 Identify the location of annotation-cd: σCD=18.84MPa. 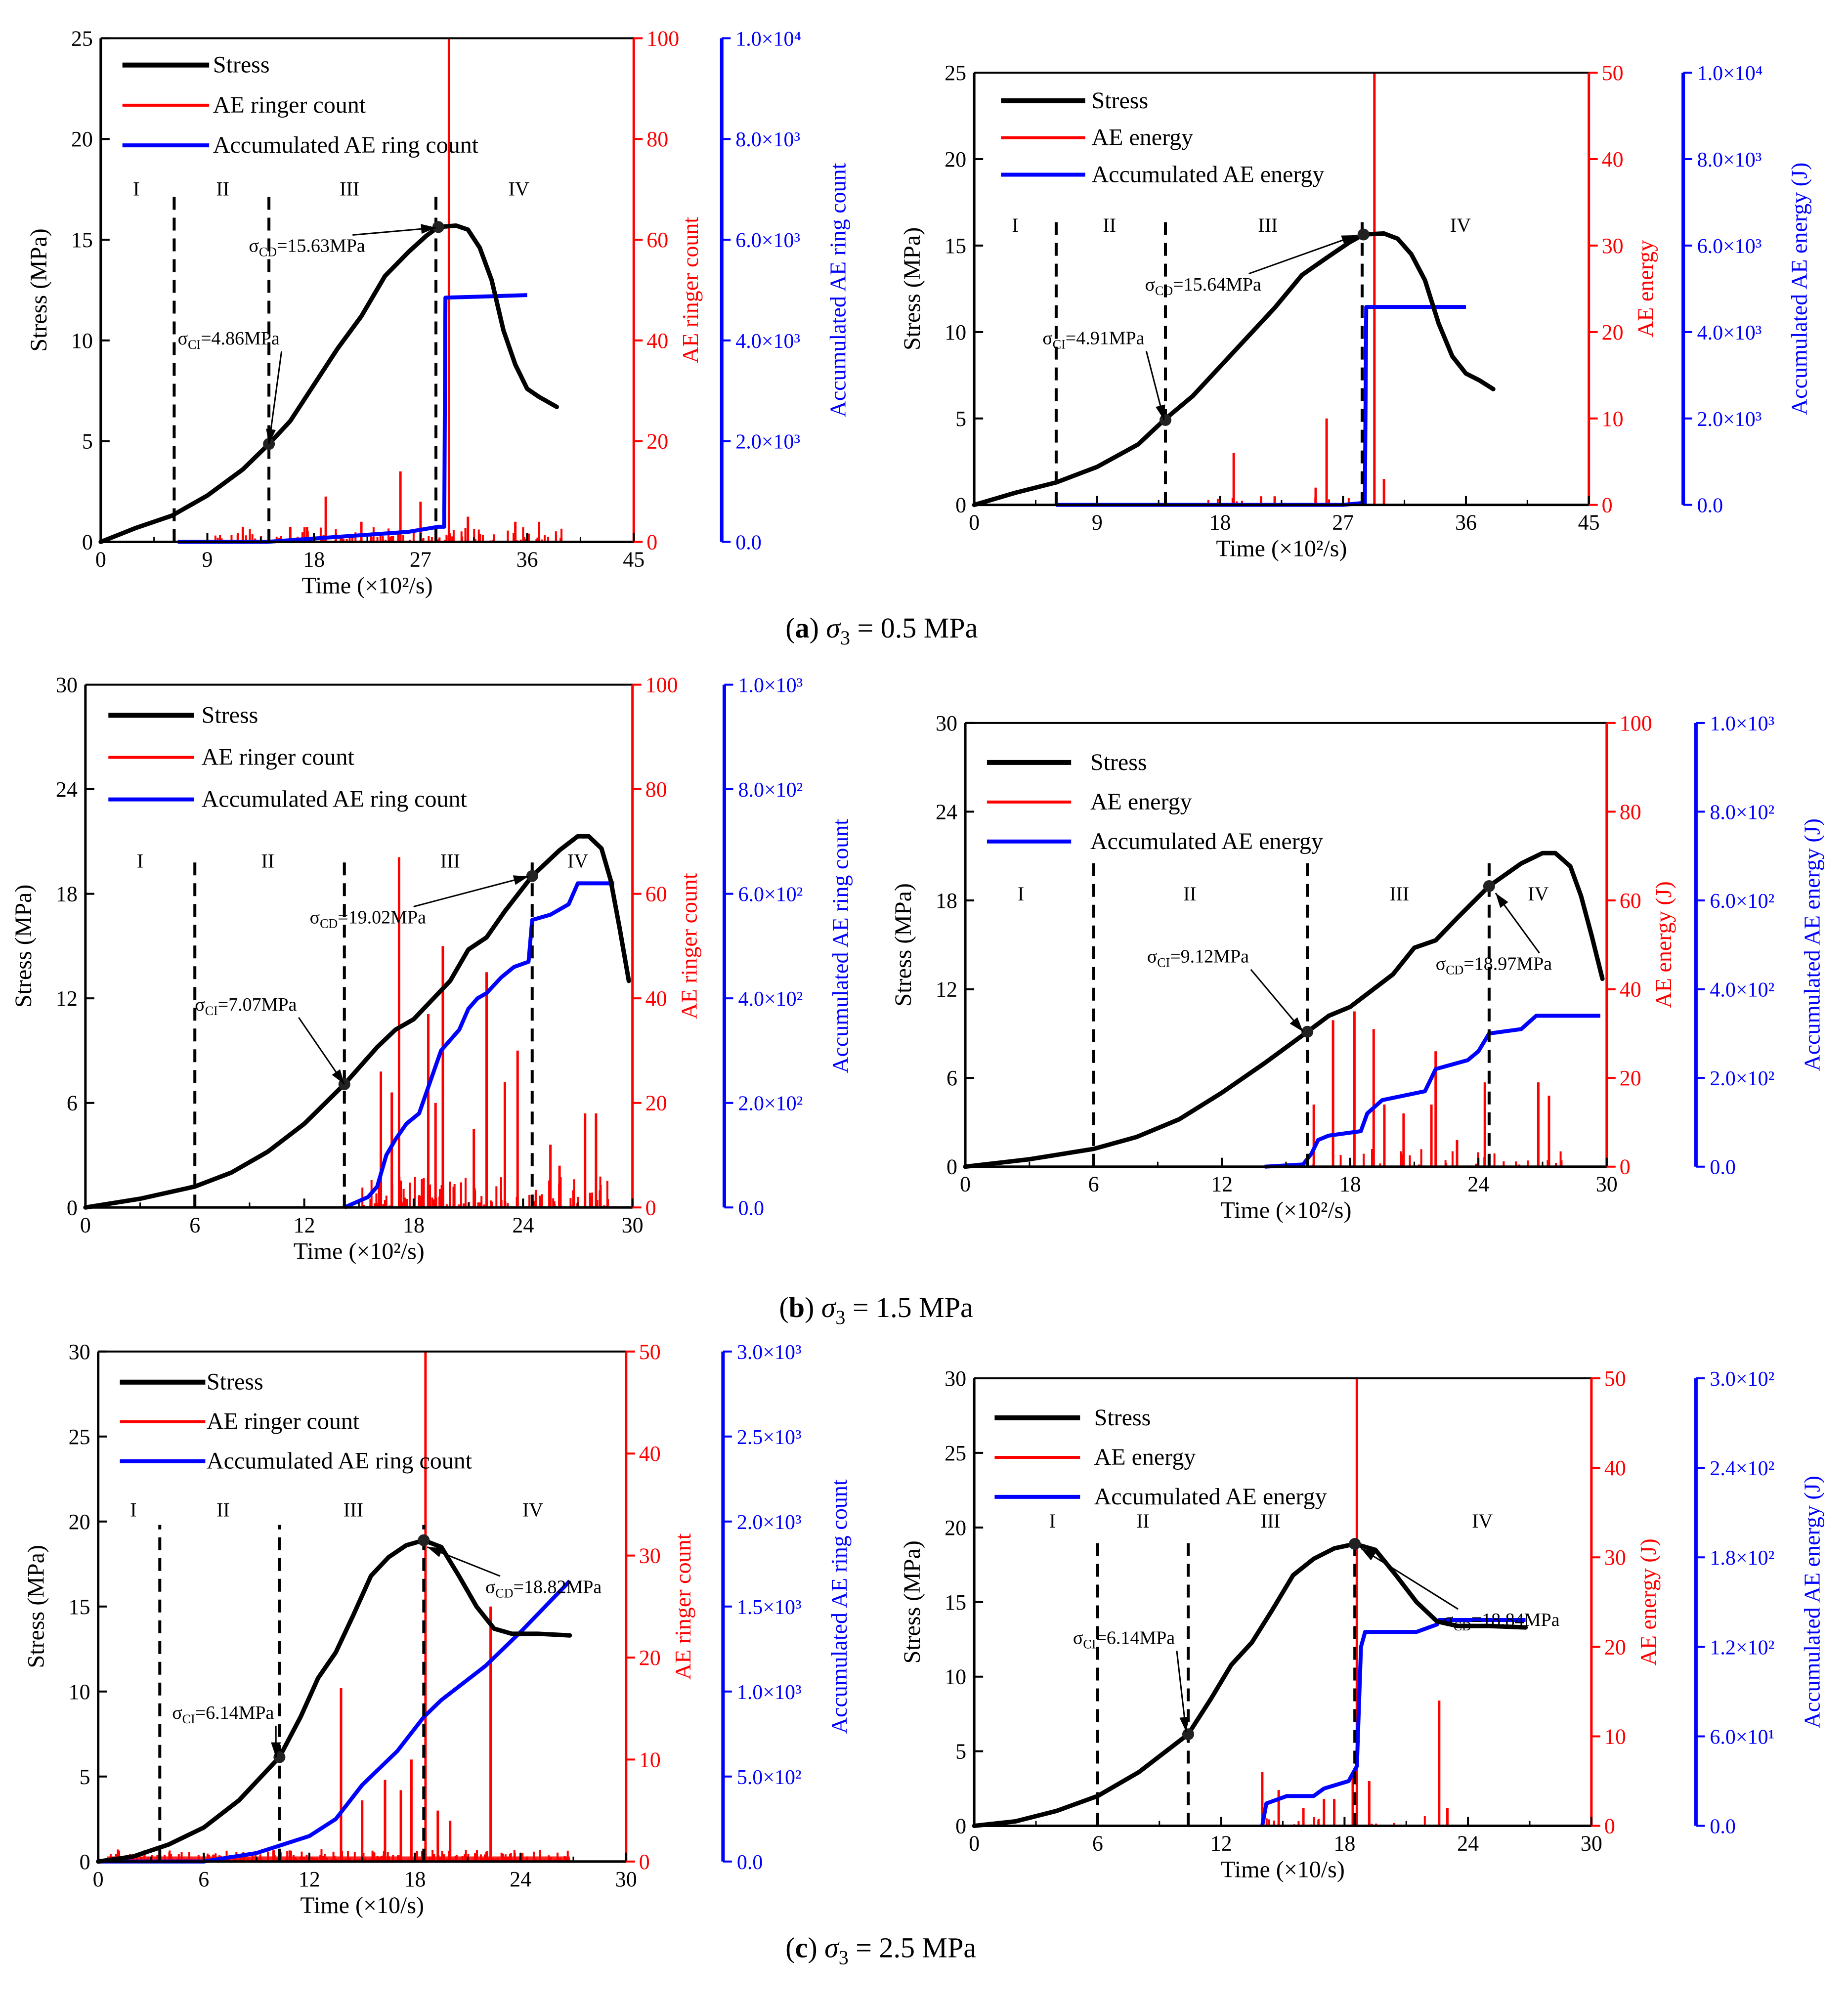
(1501, 1622).